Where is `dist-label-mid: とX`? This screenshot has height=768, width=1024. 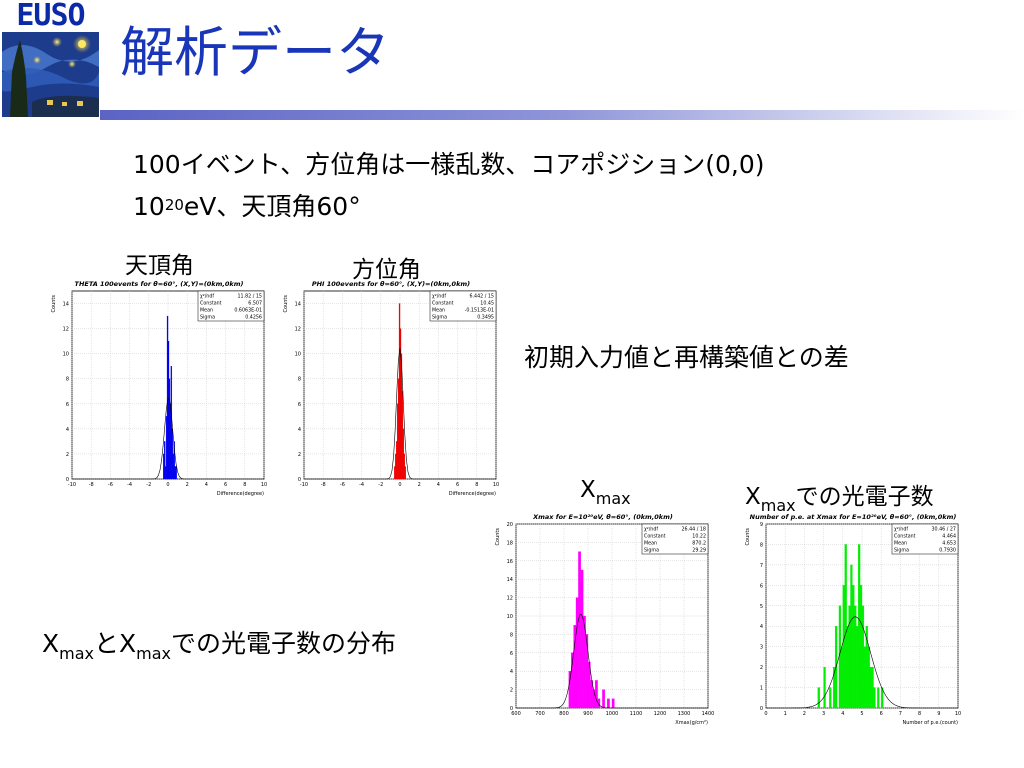 dist-label-mid: とX is located at coordinates (115, 643).